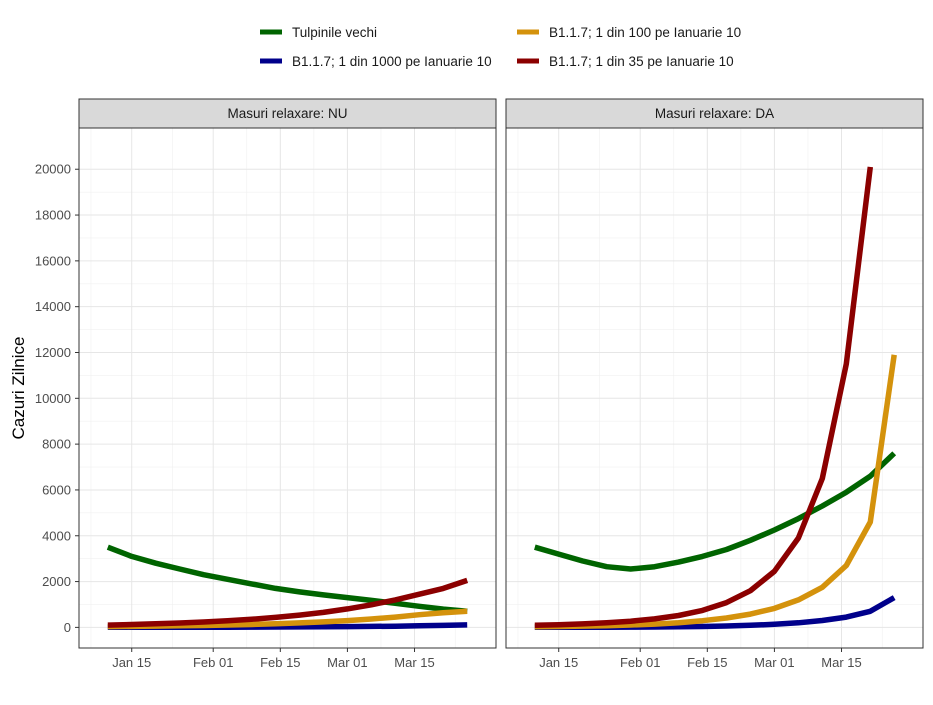 This screenshot has width=933, height=705. Describe the element at coordinates (392, 61) in the screenshot. I see `legend-label-3: B1.1.7; 1 din 1000 pe Ianuarie 10` at that location.